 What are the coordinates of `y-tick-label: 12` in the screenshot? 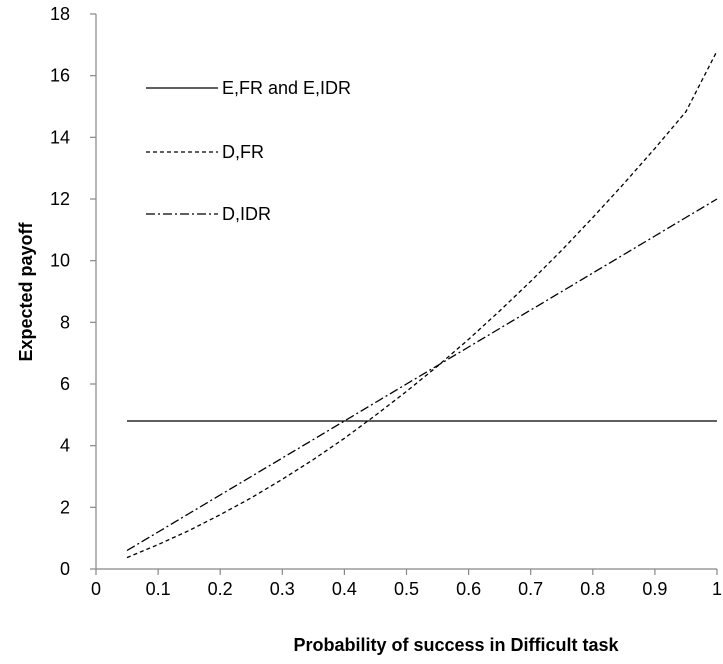 It's located at (60, 199).